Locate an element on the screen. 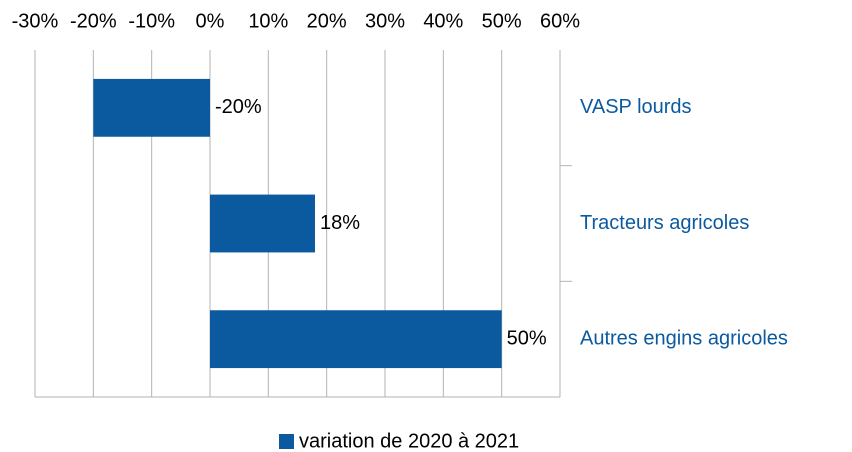 The height and width of the screenshot is (452, 852). legend-swatch is located at coordinates (286, 441).